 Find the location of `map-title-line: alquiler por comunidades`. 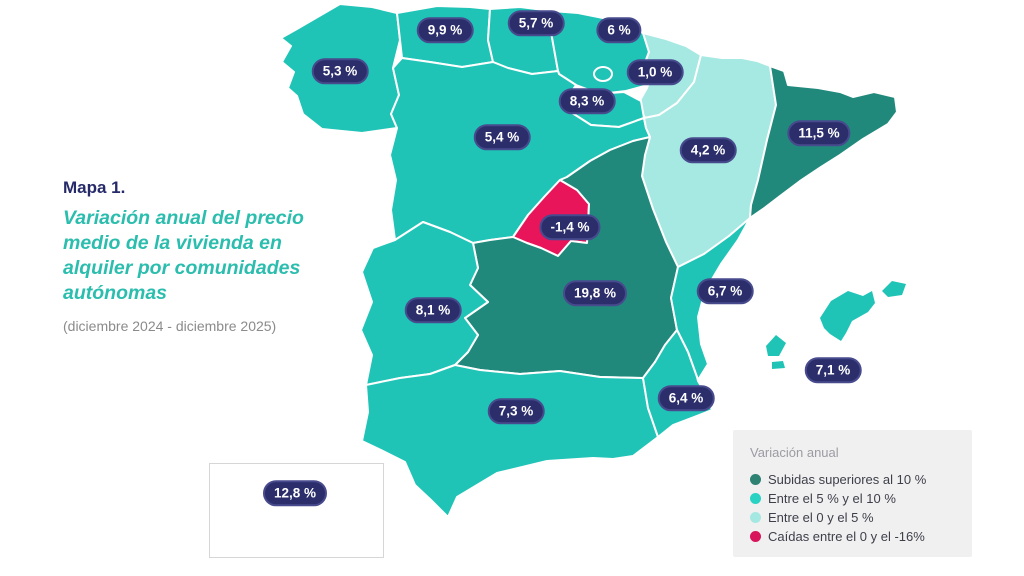

map-title-line: alquiler por comunidades is located at coordinates (182, 268).